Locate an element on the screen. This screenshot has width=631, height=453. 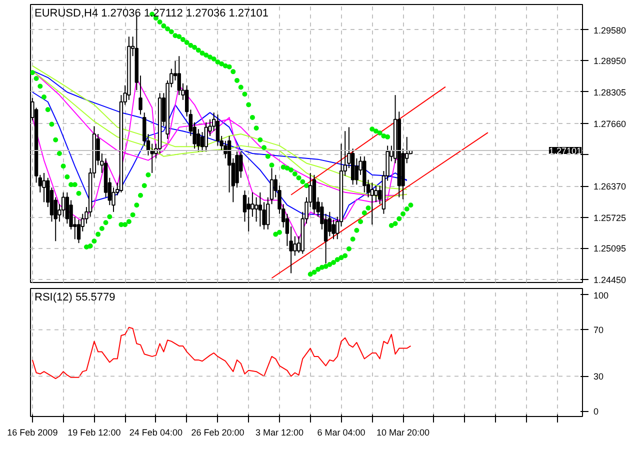
chart-title: EURUSD,H4 1.27036 1.27112 1.27036 1.27101 is located at coordinates (151, 14).